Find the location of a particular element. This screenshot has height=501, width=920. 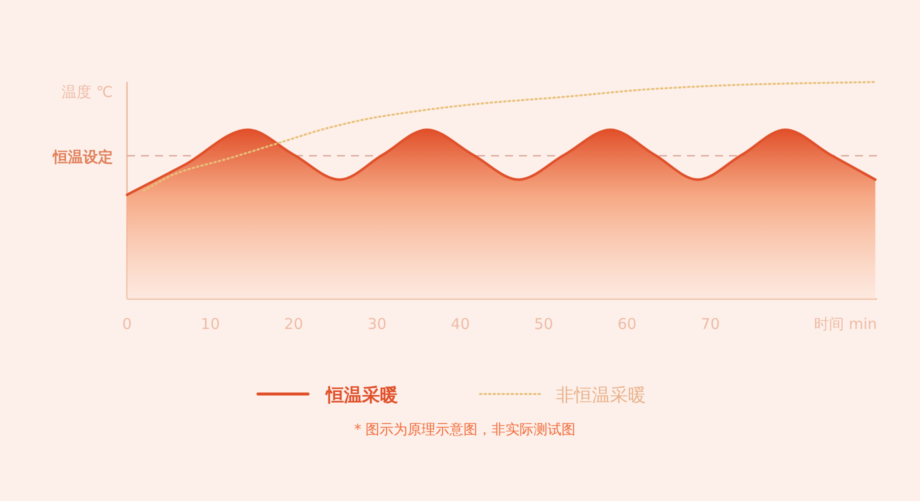

text: * 图示为原理示意图，非实际测试图 is located at coordinates (465, 430).